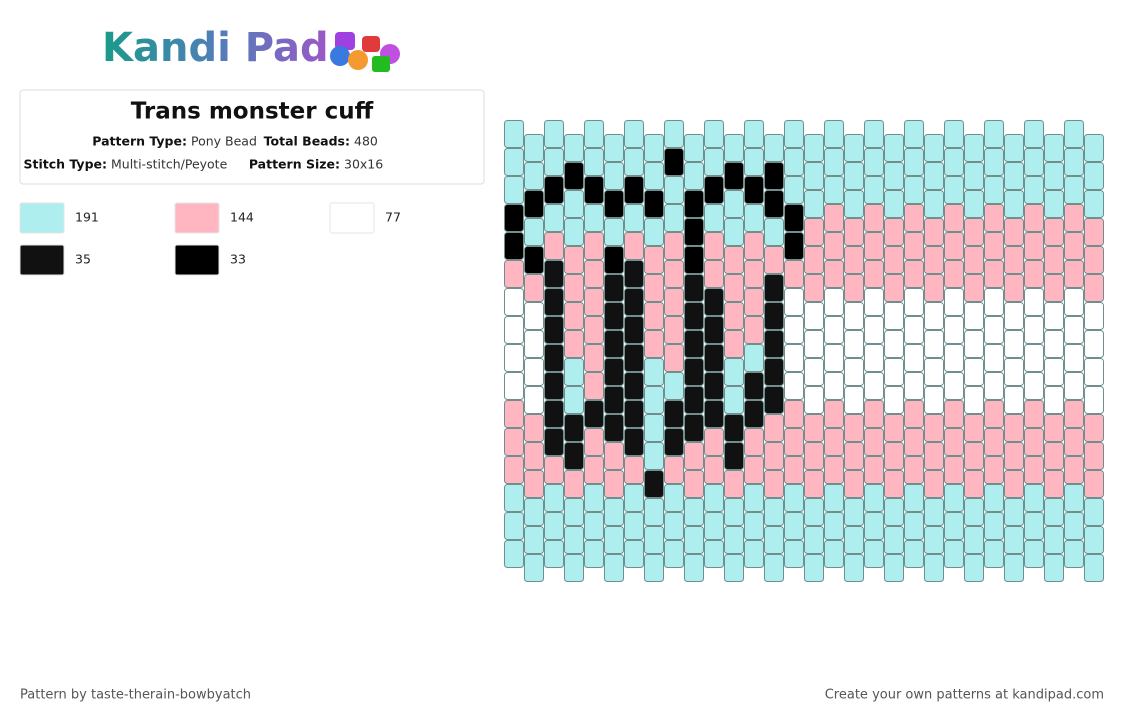 The image size is (1124, 724). I want to click on field-label: Stitch Type:, so click(65, 164).